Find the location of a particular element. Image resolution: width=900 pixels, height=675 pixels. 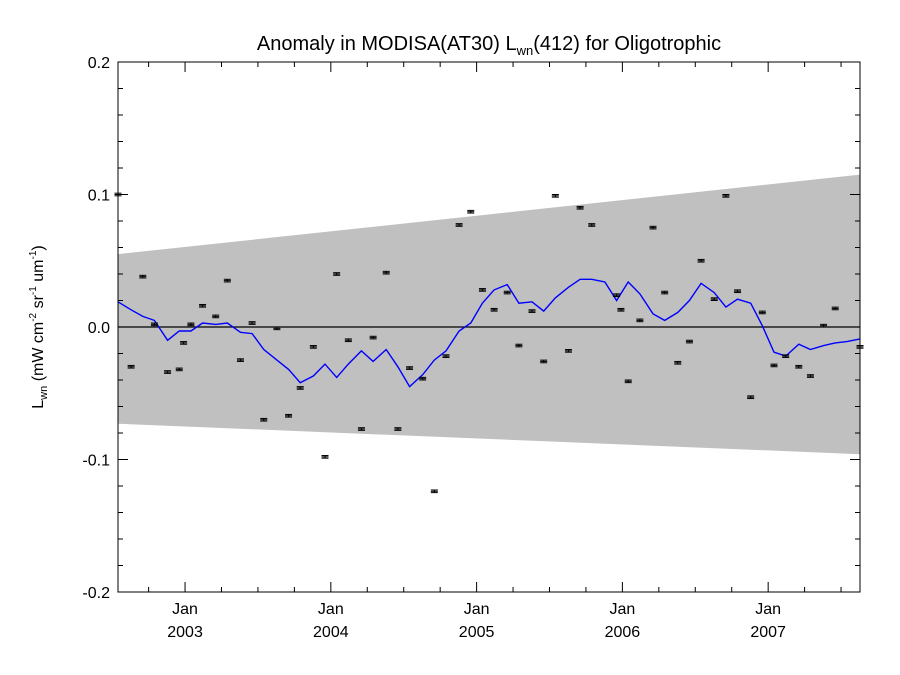

x-tick-year-label: 2003 is located at coordinates (185, 632).